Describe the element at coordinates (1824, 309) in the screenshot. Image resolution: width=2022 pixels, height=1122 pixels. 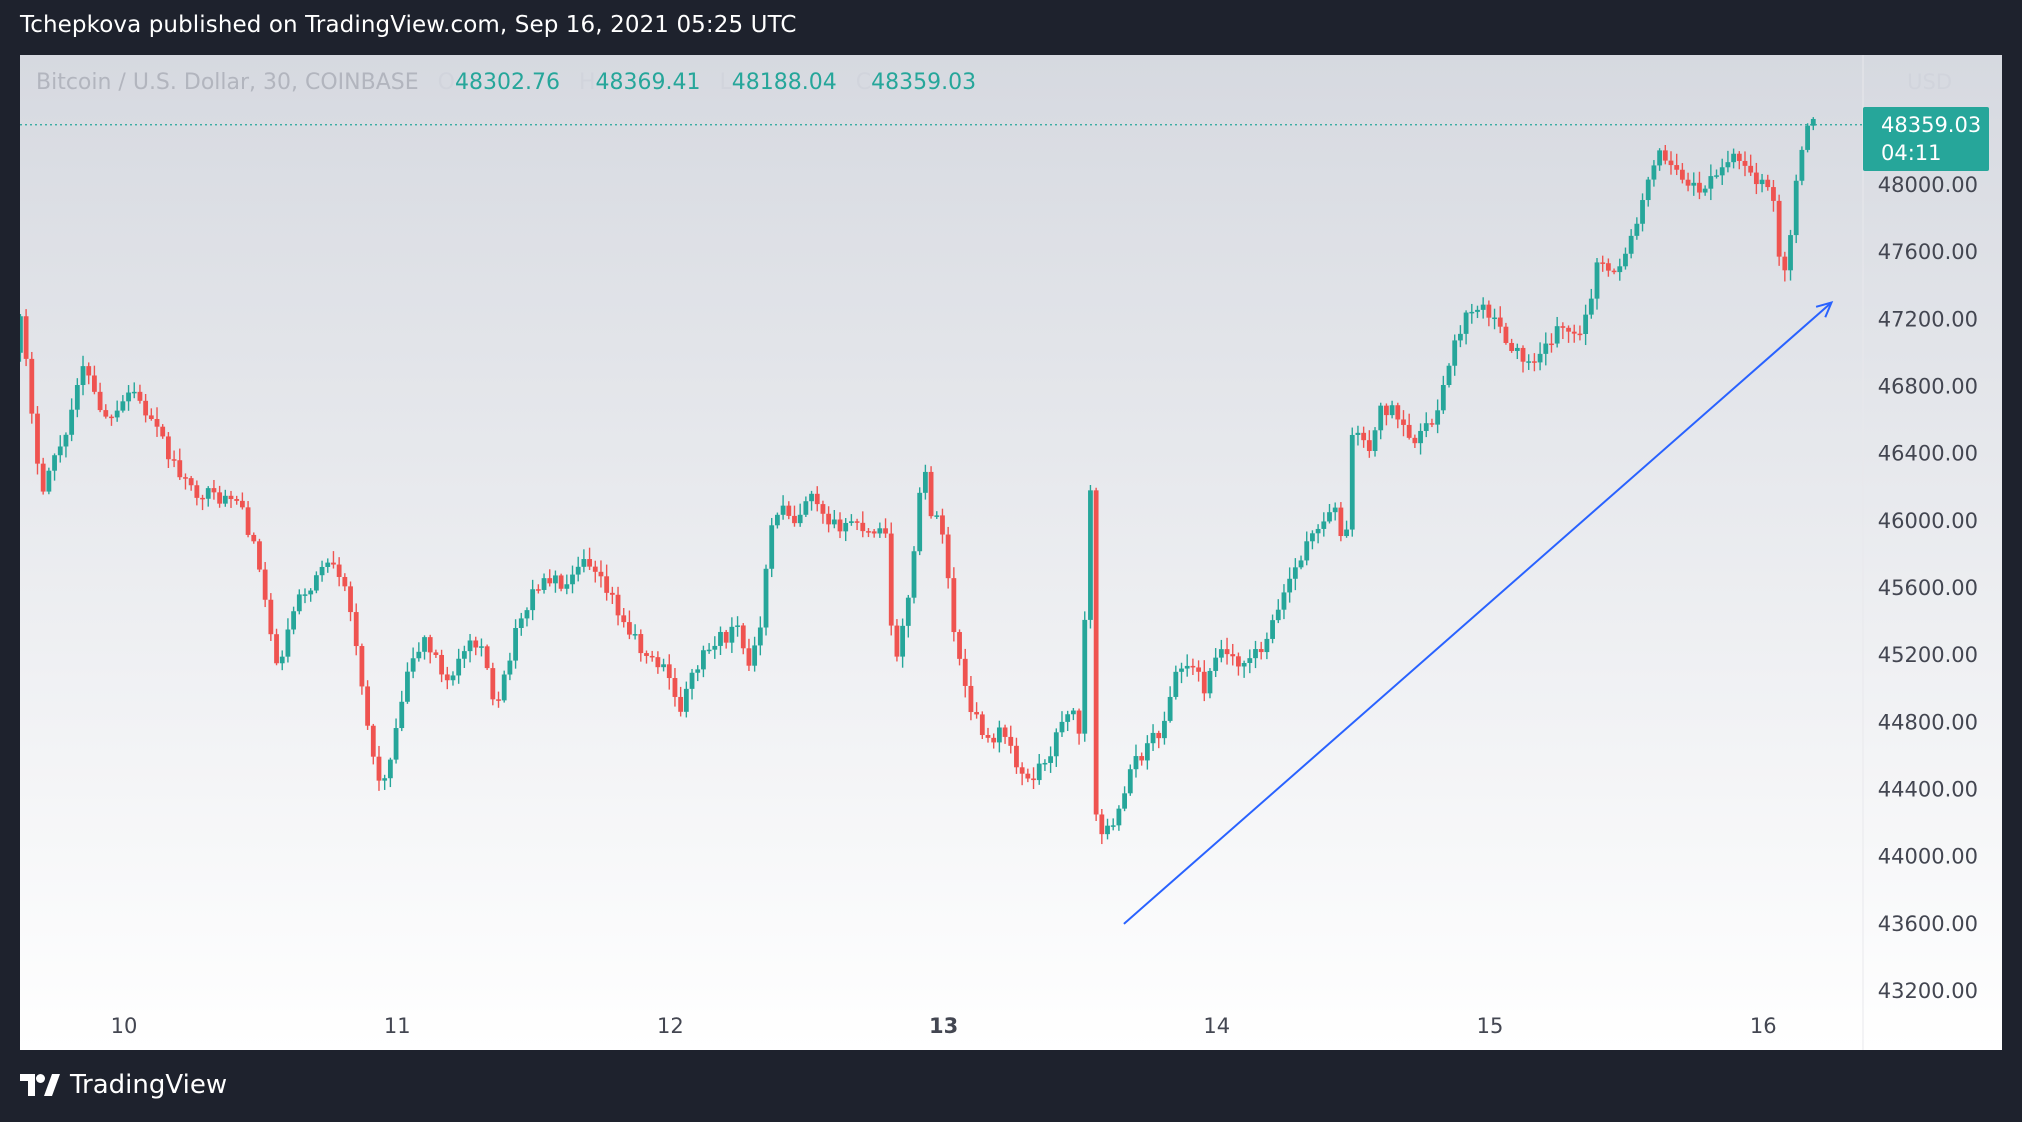
I see `trend-arrow-head` at that location.